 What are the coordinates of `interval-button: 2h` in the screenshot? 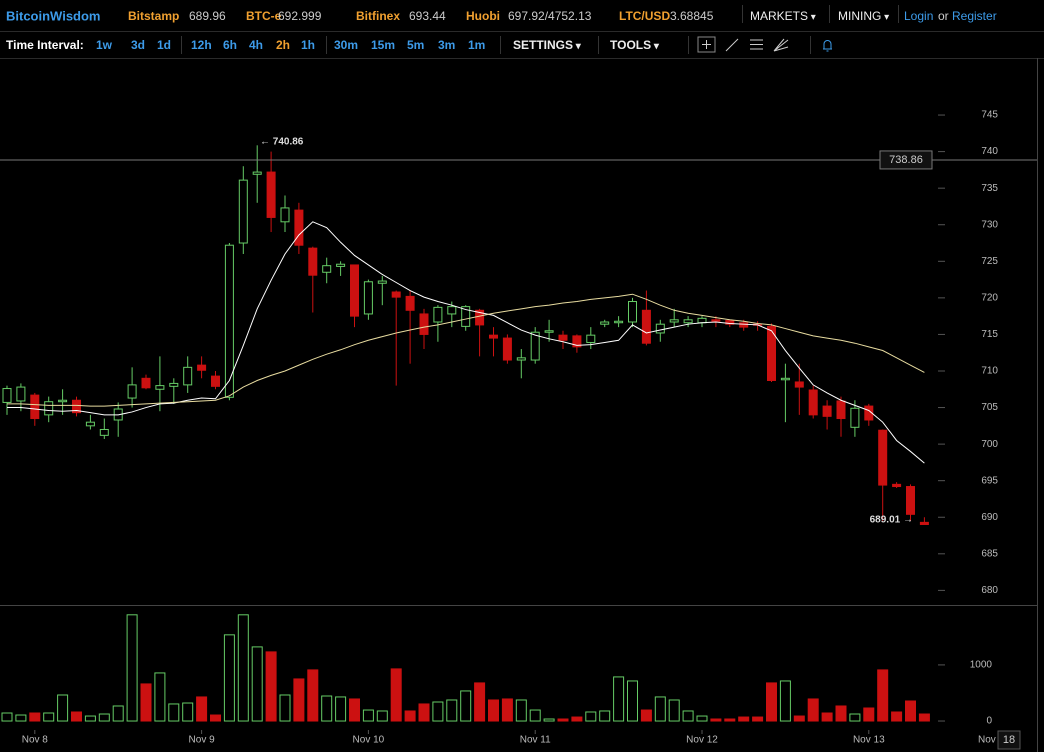 It's located at (283, 44).